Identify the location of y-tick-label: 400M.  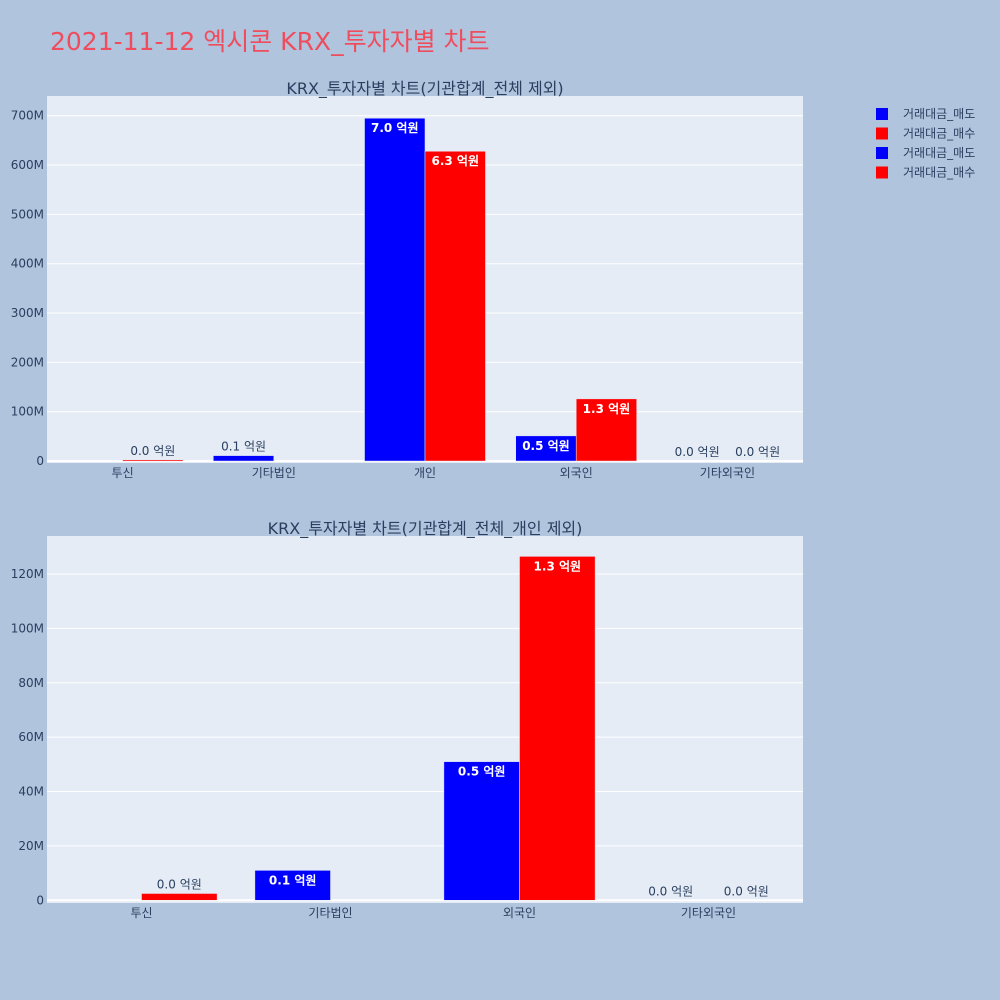
(27, 264).